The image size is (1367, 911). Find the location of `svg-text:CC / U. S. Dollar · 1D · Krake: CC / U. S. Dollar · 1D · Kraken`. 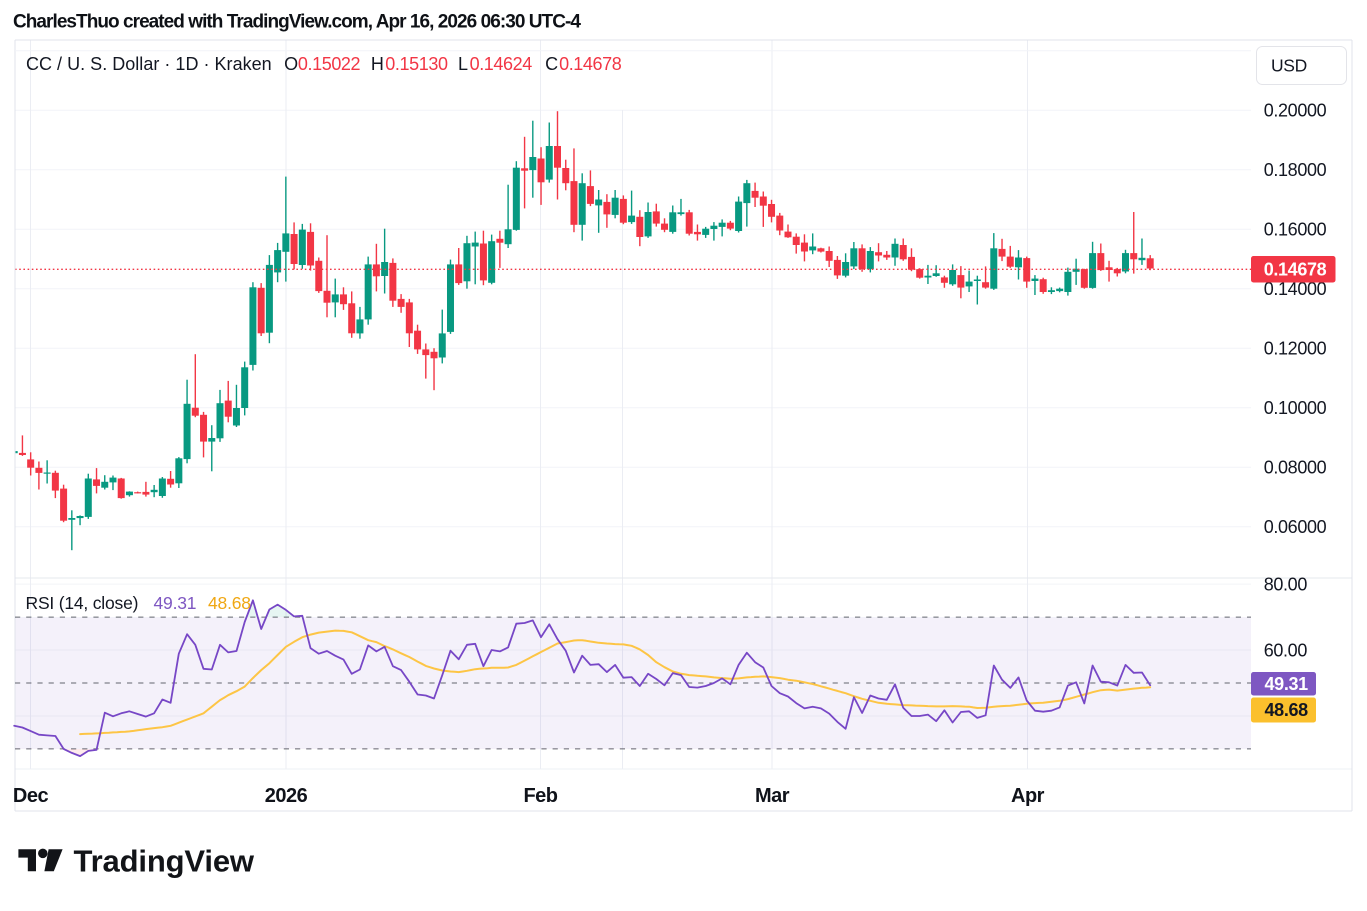

svg-text:CC / U. S. Dollar · 1D · Krake: CC / U. S. Dollar · 1D · Kraken is located at coordinates (149, 64).